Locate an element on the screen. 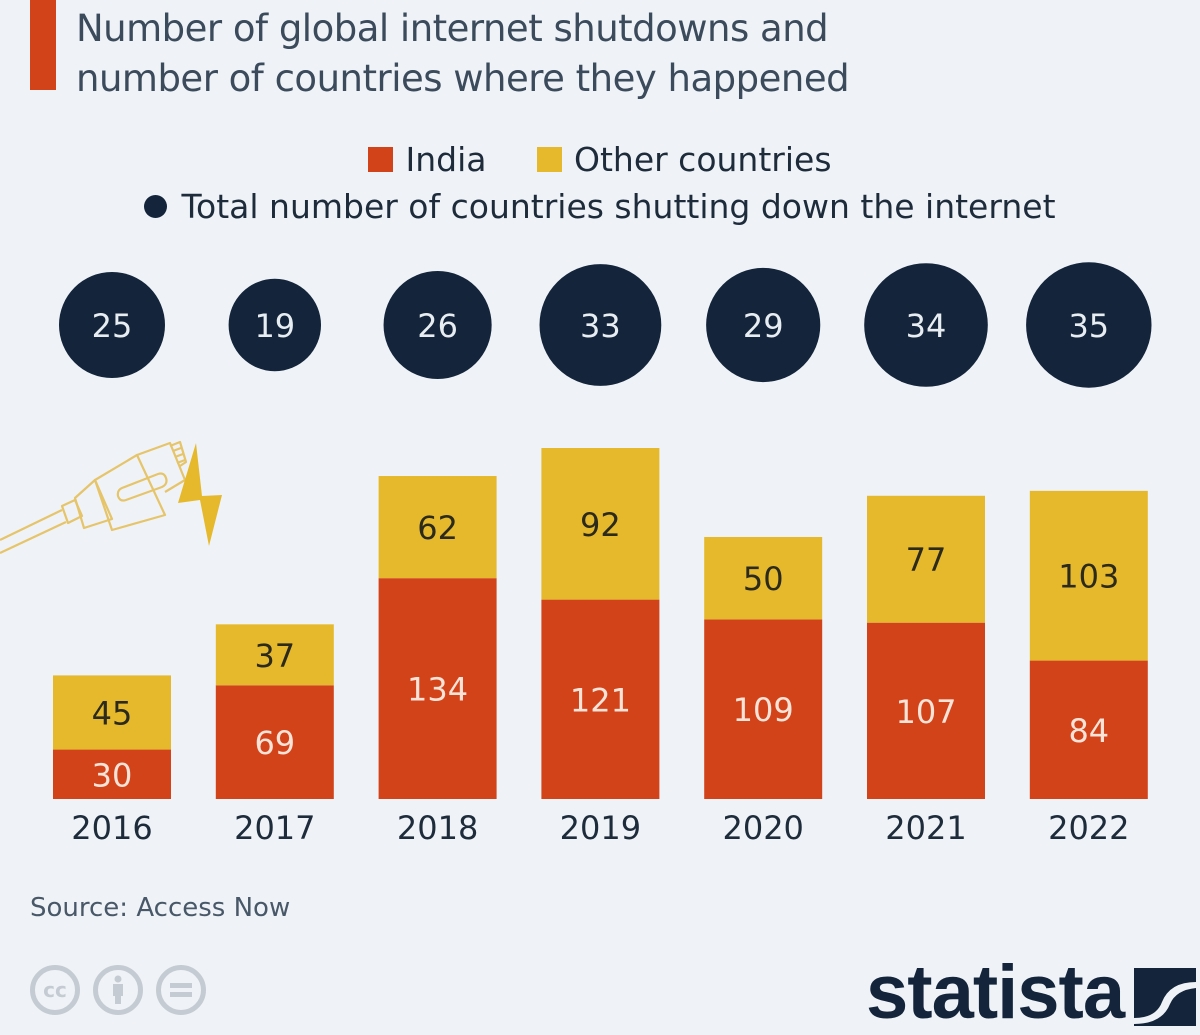  bubble-label-2020: 29 is located at coordinates (763, 326).